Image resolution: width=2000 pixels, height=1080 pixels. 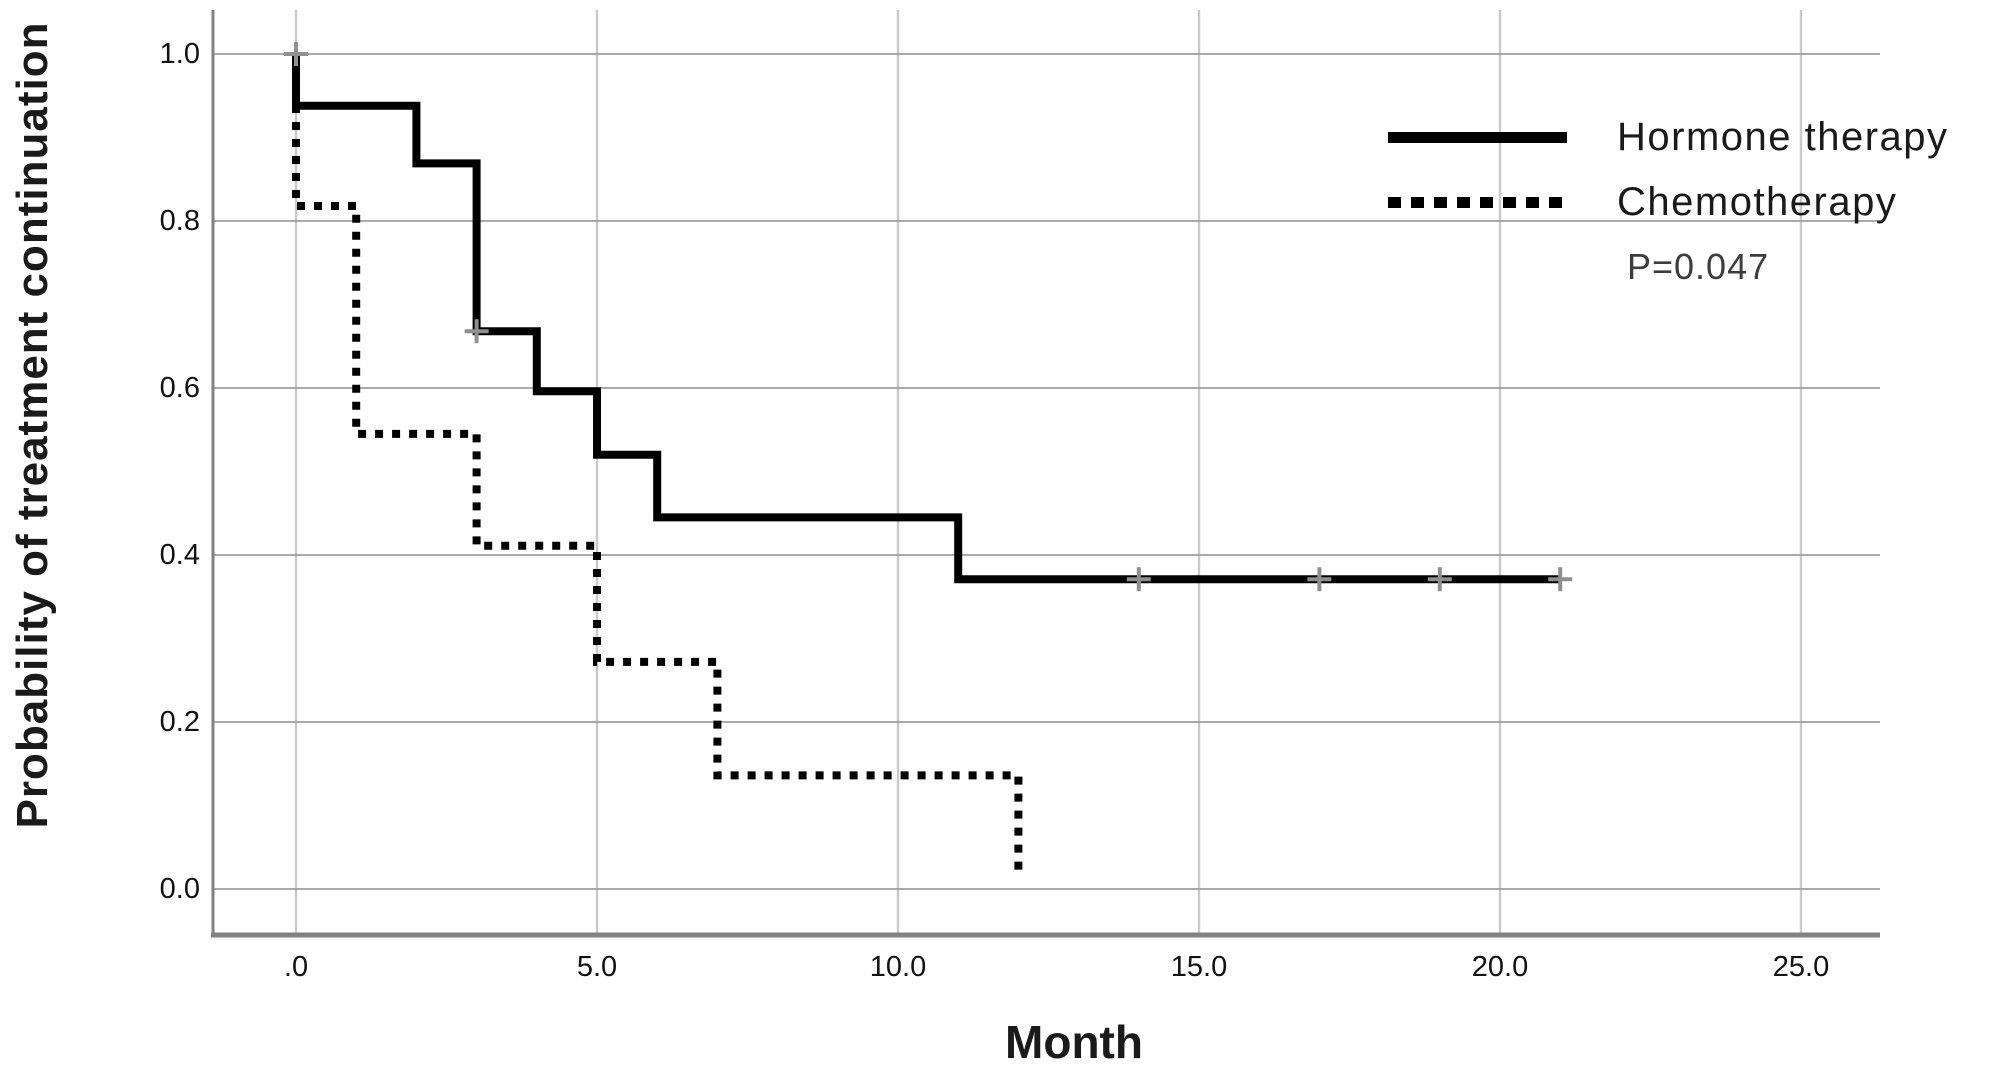 What do you see at coordinates (179, 555) in the screenshot?
I see `y-tick-label: 0.4` at bounding box center [179, 555].